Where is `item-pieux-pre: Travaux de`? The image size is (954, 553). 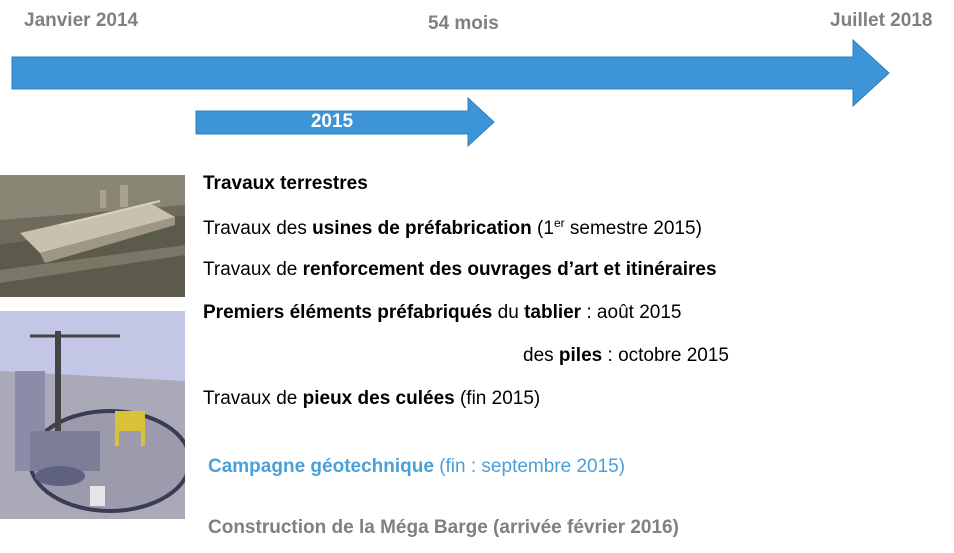 item-pieux-pre: Travaux de is located at coordinates (253, 398).